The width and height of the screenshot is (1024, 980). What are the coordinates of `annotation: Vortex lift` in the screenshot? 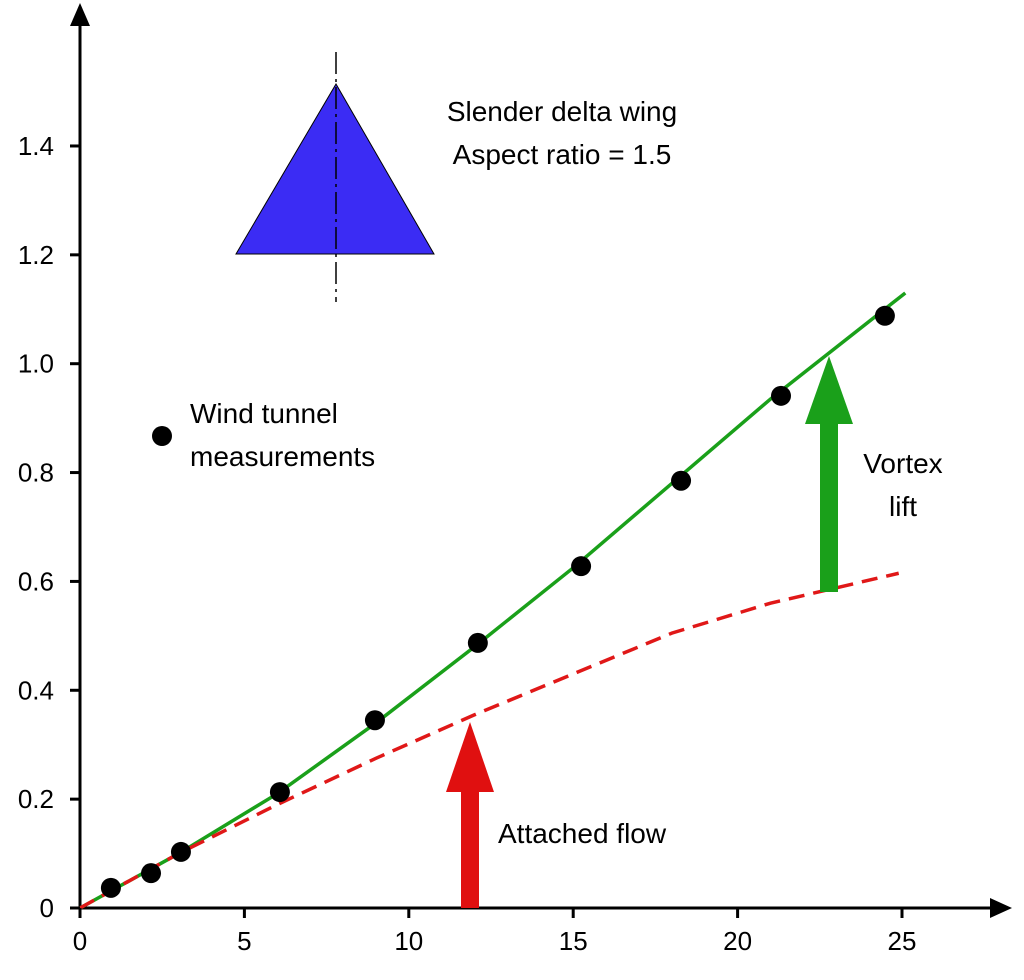 It's located at (903, 485).